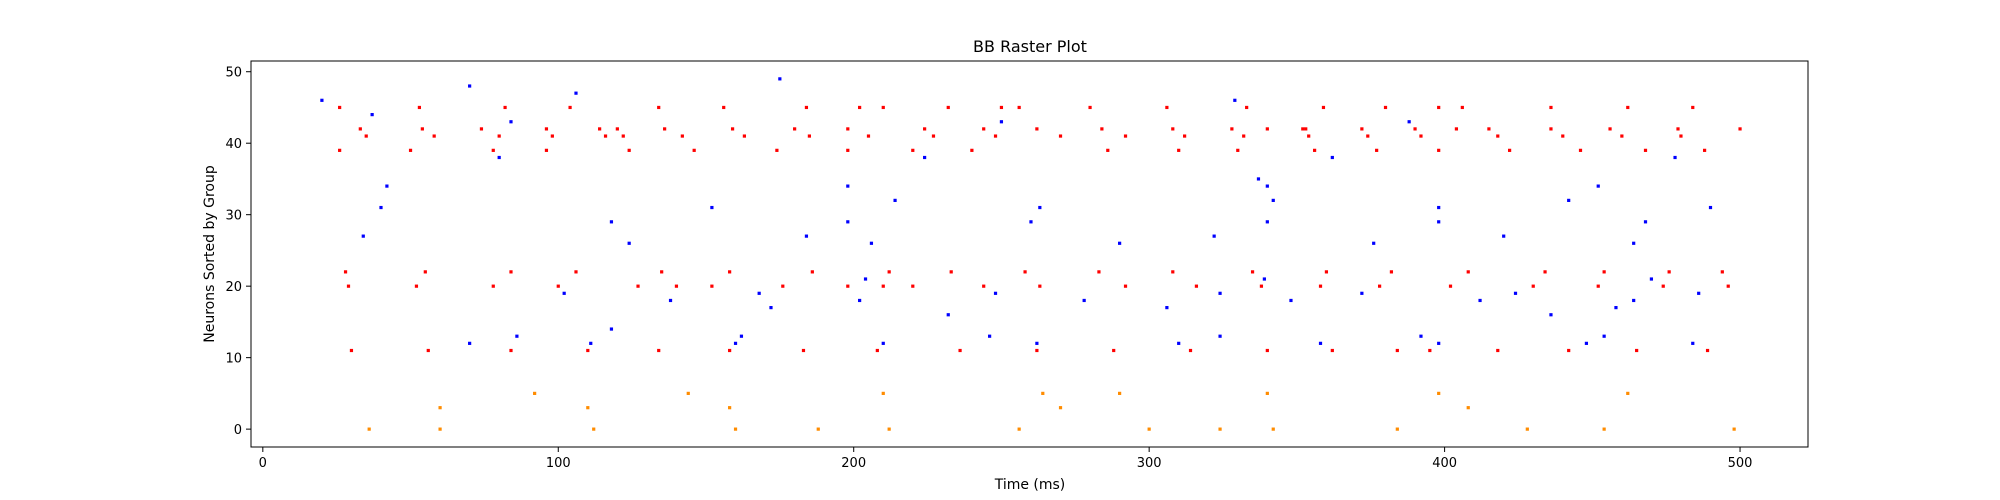 This screenshot has width=2000, height=500. Describe the element at coordinates (233, 287) in the screenshot. I see `y-tick-label: 20` at that location.